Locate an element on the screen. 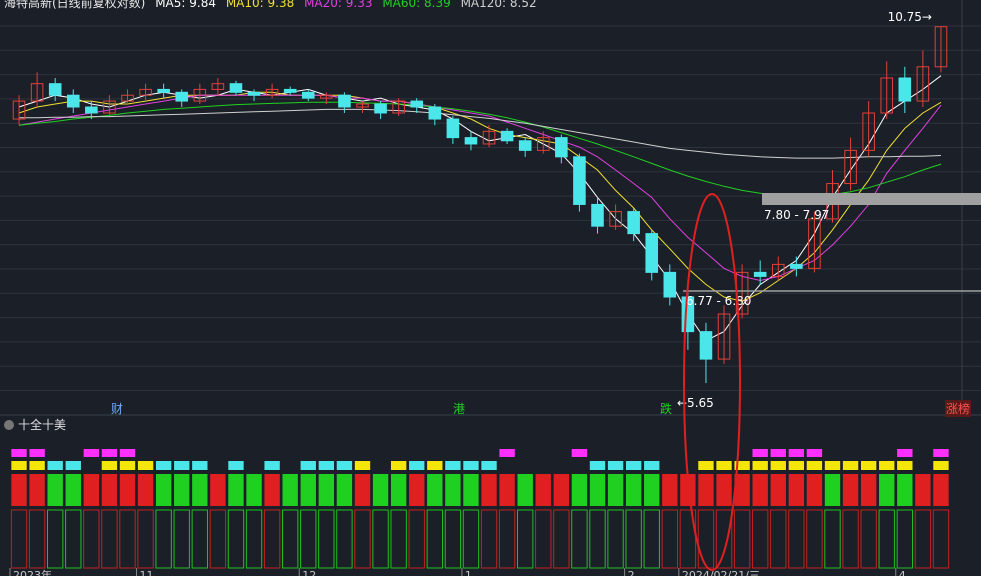  zone-lower-label: 6.77 - 6.80 is located at coordinates (718, 301).